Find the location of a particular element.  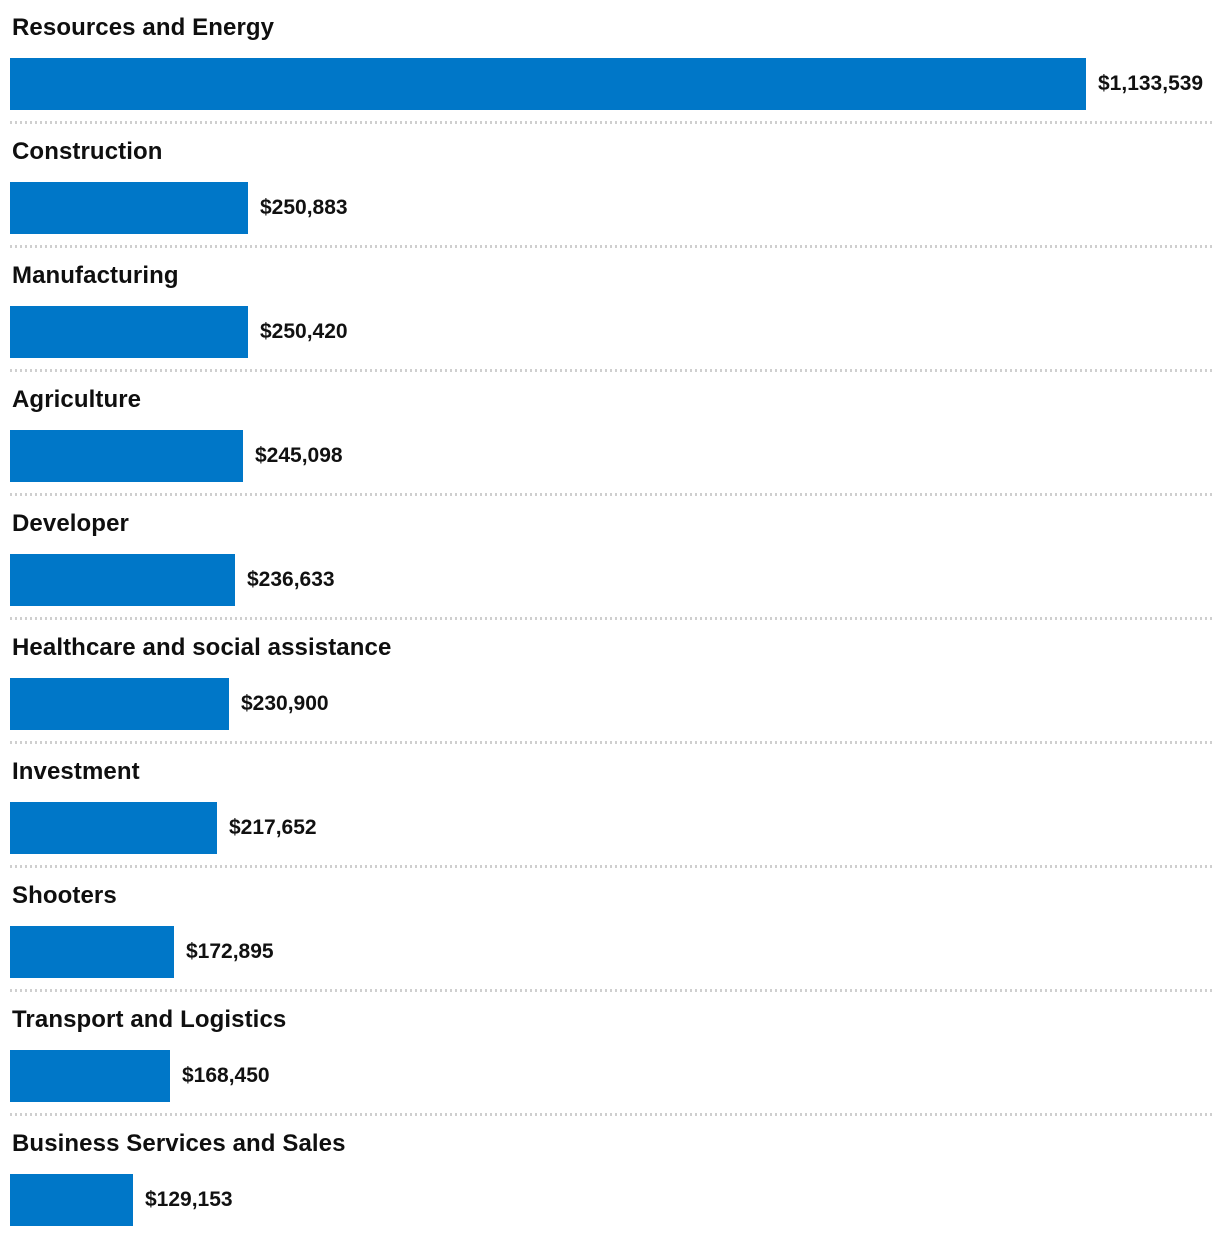

category-label: Resources and Energy is located at coordinates (143, 27).